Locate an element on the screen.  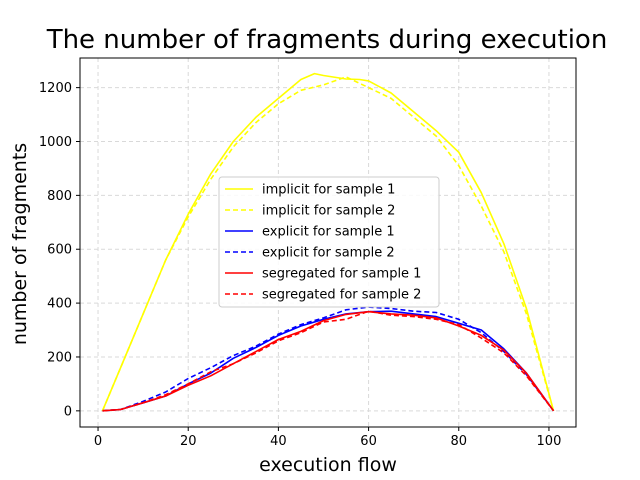
x-tick-label: 100 is located at coordinates (549, 441).